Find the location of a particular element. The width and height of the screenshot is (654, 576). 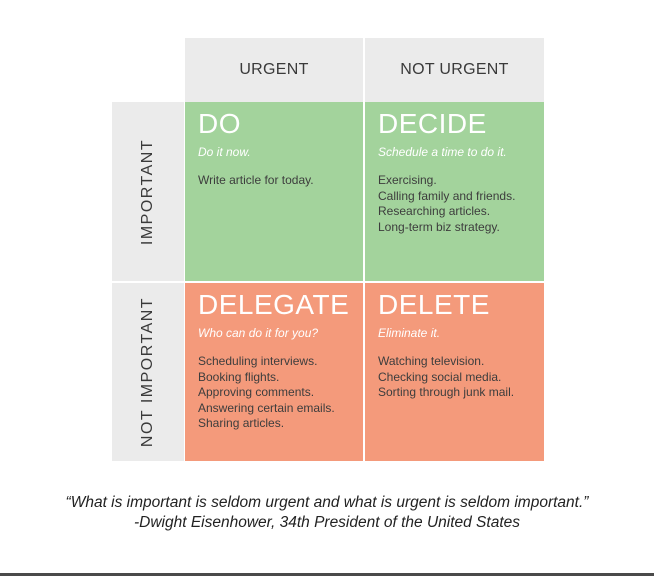

row-header-not-important: NOT IMPORTANT is located at coordinates (148, 372).